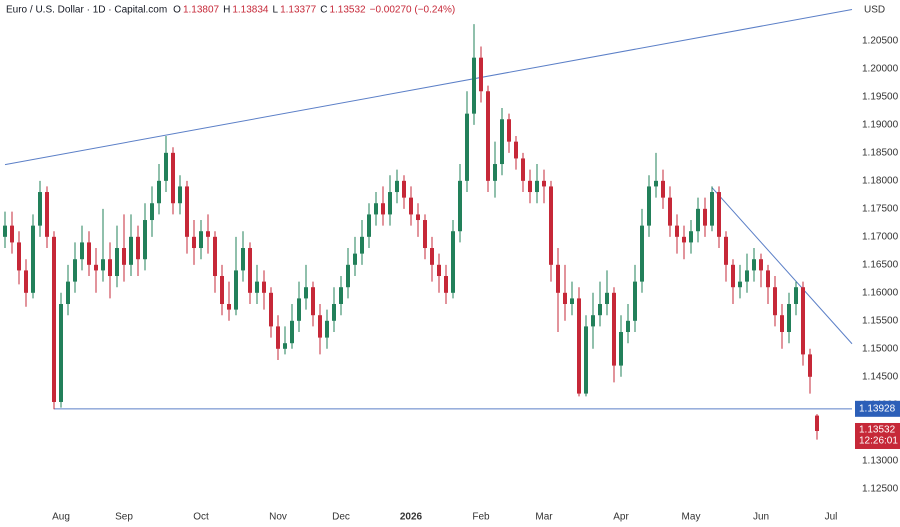 The width and height of the screenshot is (900, 527). What do you see at coordinates (878, 441) in the screenshot?
I see `countdown-label: 12:26:01` at bounding box center [878, 441].